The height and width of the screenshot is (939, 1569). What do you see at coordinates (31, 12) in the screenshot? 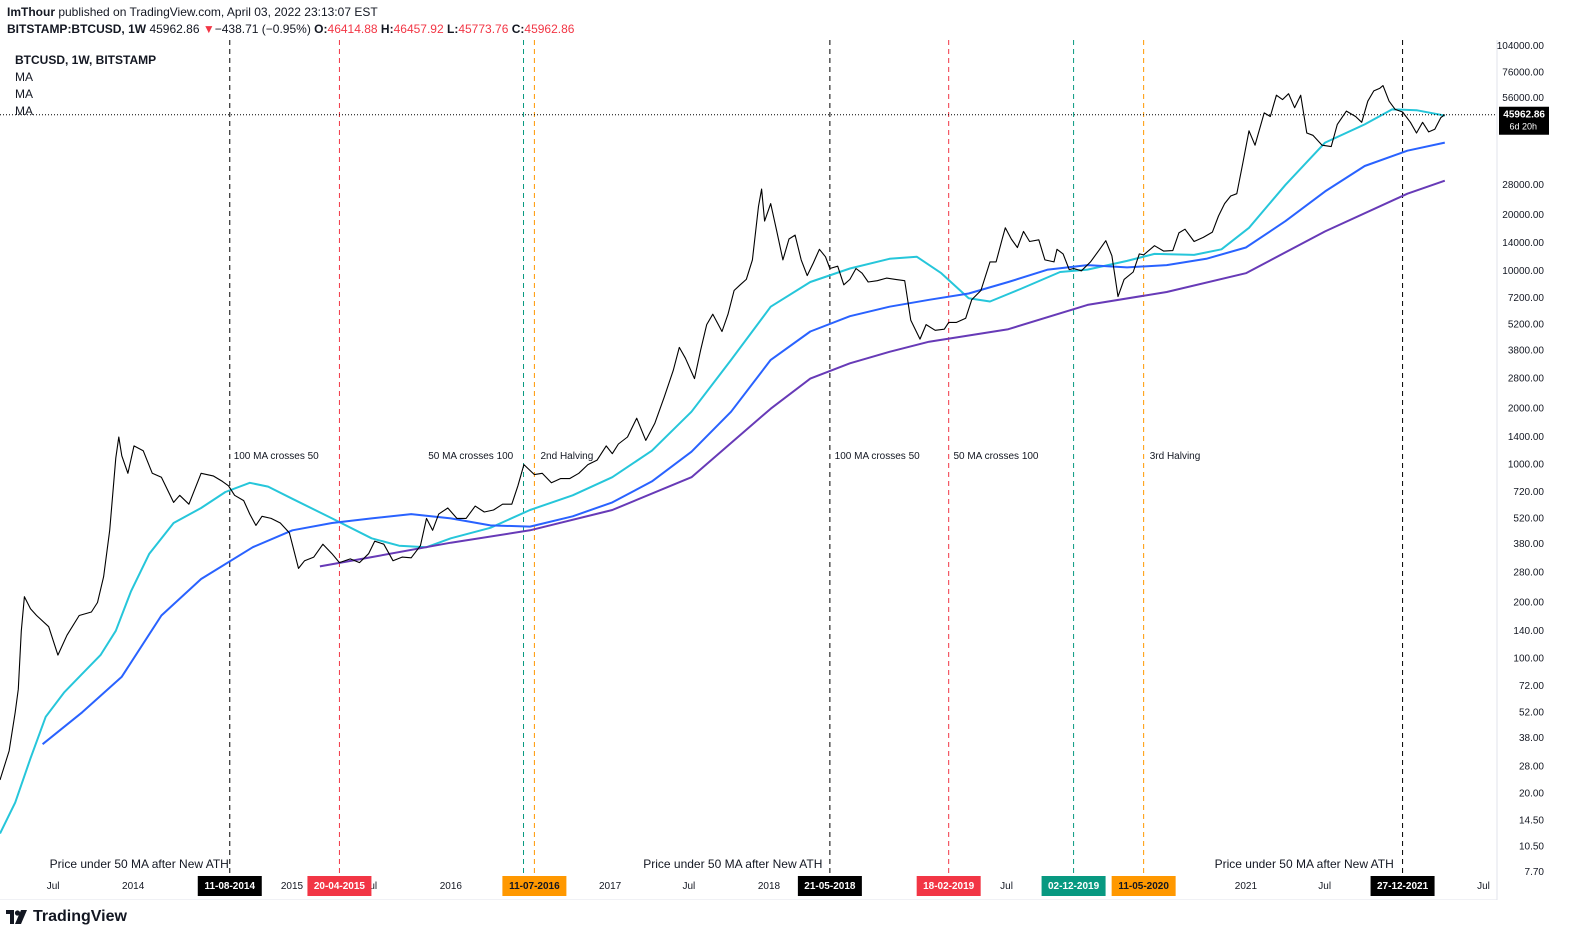
I see `publisher-name: ImThour` at bounding box center [31, 12].